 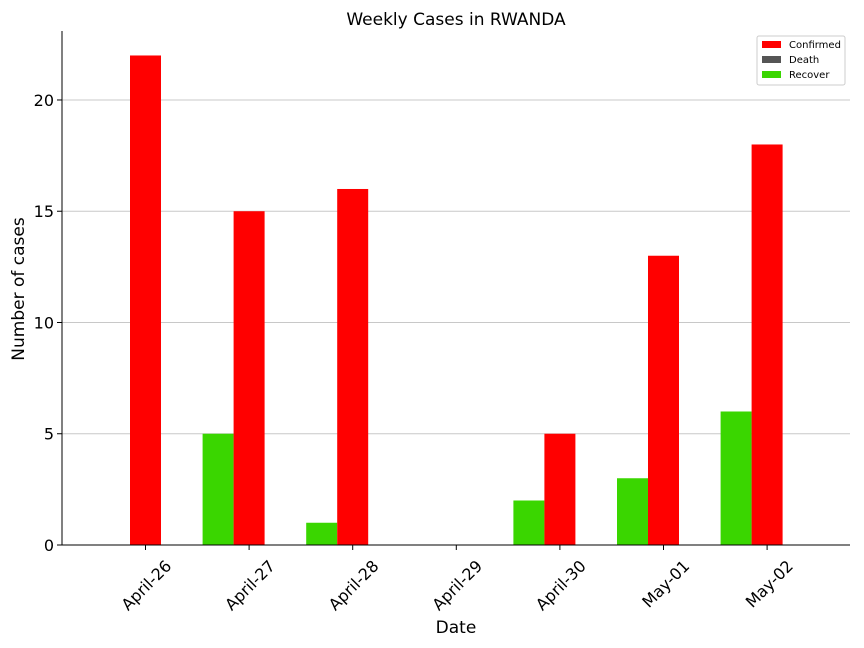 I want to click on y-tick-label: 5, so click(x=49, y=434).